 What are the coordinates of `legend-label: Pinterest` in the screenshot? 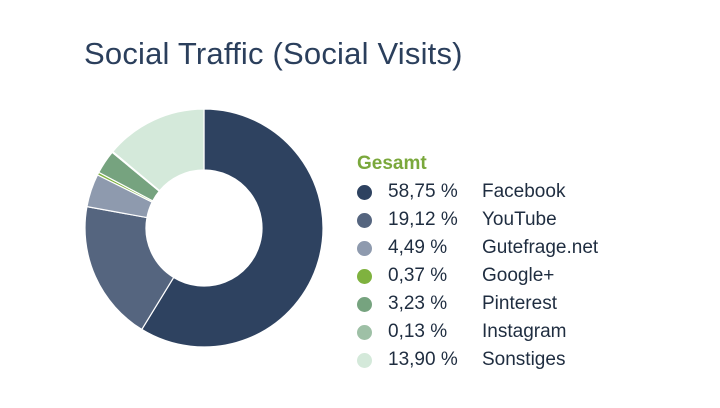 It's located at (519, 303).